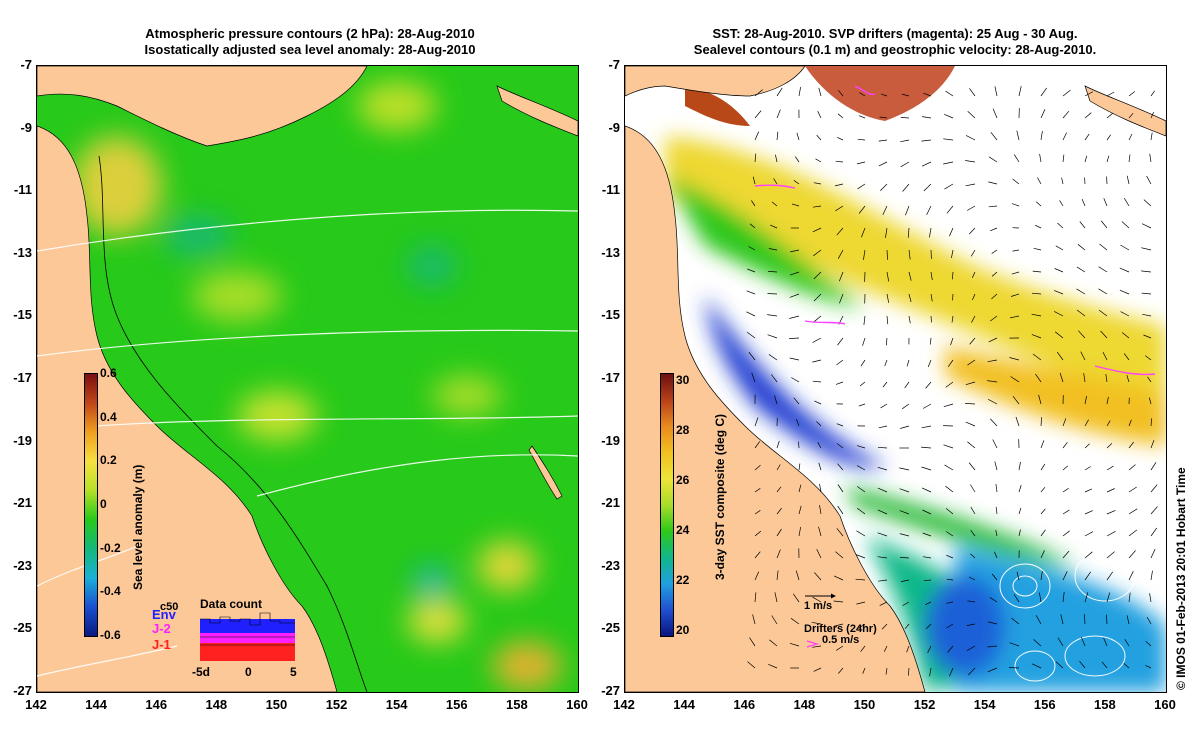  I want to click on colorbar-tick-label: 0.2, so click(108, 460).